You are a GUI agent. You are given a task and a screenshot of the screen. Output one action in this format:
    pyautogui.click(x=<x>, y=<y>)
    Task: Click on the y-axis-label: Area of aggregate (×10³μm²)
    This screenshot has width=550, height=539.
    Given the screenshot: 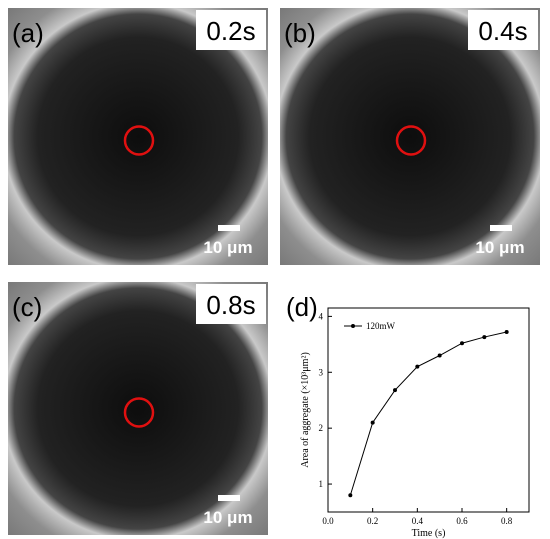 What is the action you would take?
    pyautogui.click(x=305, y=410)
    